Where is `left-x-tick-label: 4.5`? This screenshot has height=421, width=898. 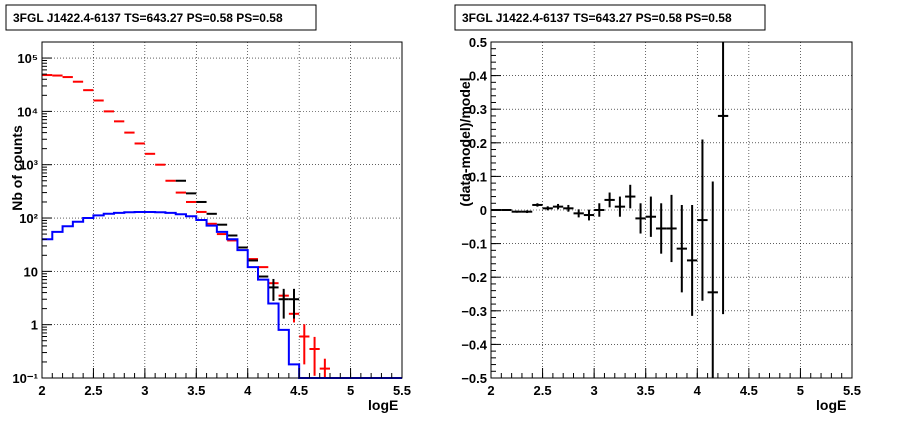 left-x-tick-label: 4.5 is located at coordinates (299, 390).